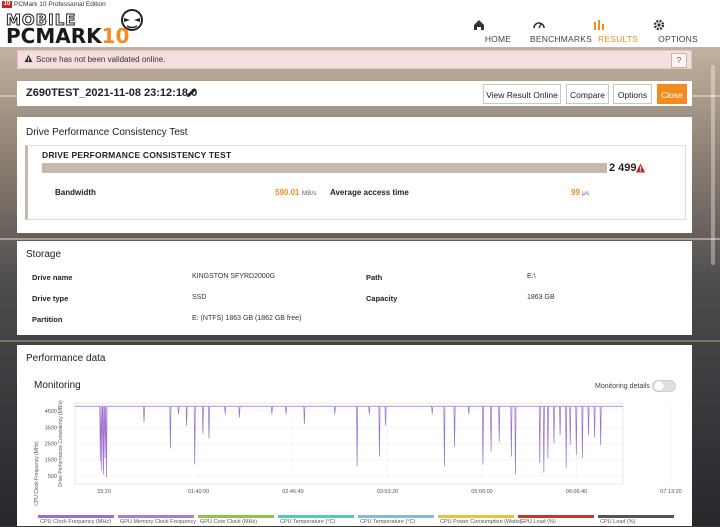 The width and height of the screenshot is (720, 527). Describe the element at coordinates (618, 28) in the screenshot. I see `nav-results: RESULTS` at that location.